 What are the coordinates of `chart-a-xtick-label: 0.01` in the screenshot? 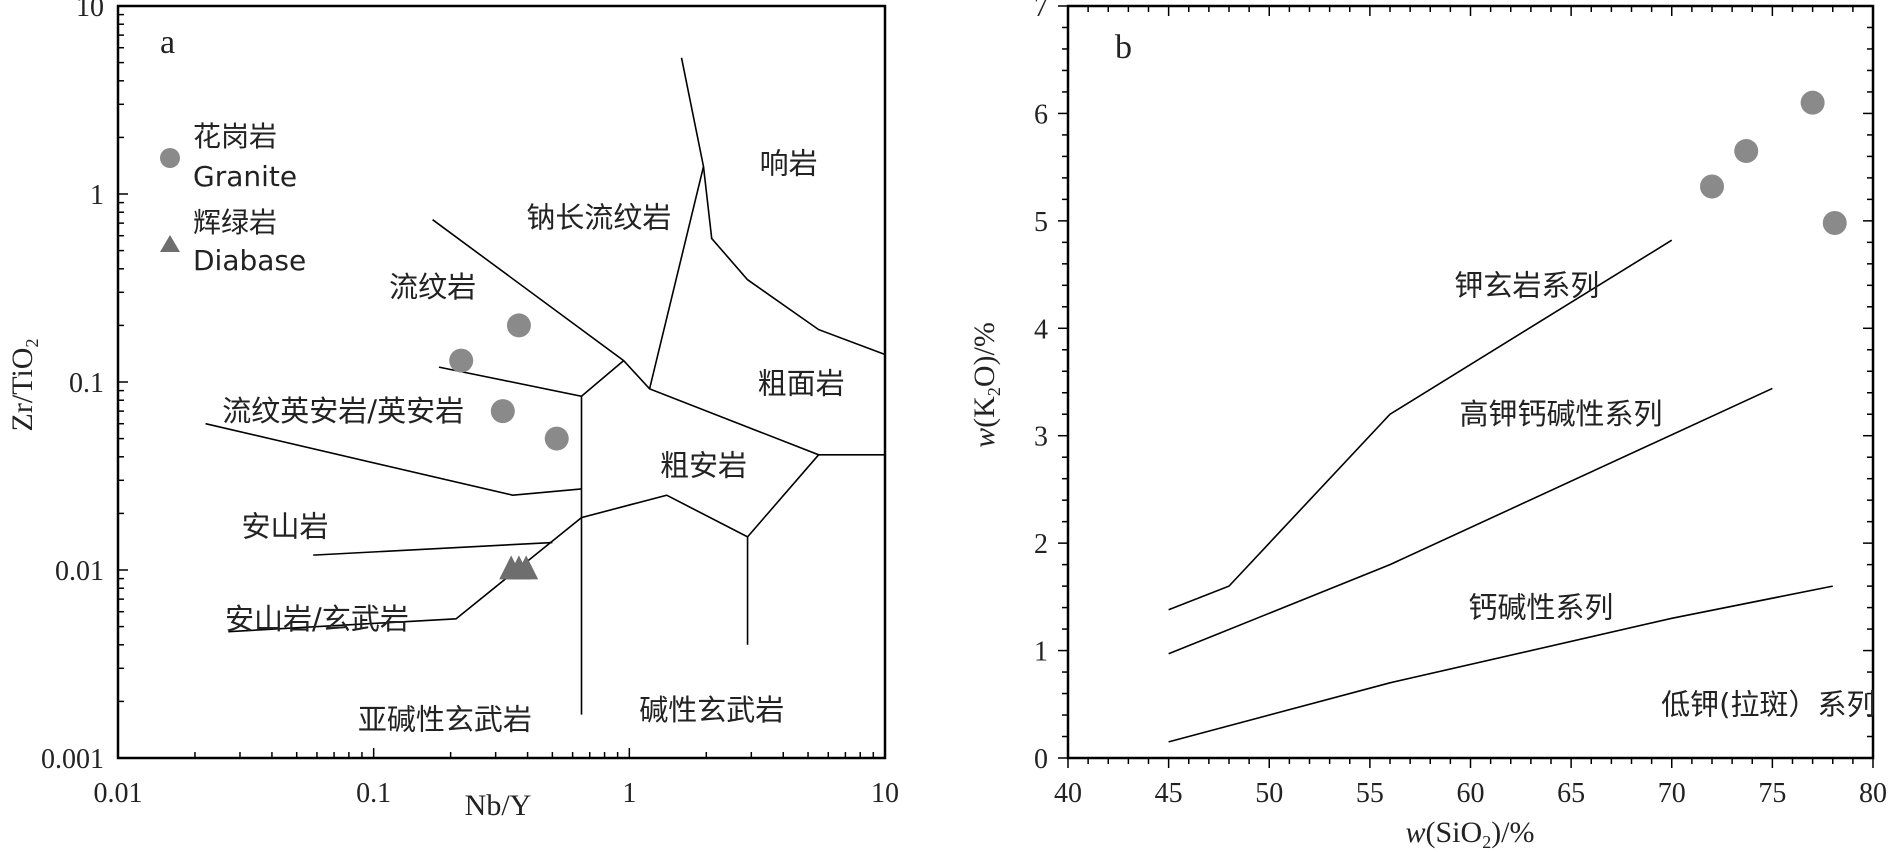 It's located at (118, 793).